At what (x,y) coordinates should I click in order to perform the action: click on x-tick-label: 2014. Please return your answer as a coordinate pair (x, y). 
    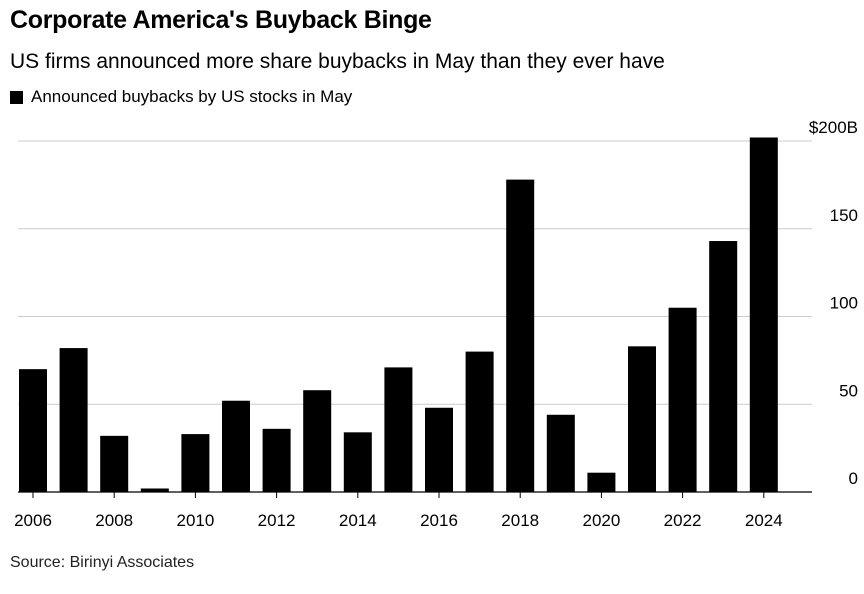
    Looking at the image, I should click on (358, 520).